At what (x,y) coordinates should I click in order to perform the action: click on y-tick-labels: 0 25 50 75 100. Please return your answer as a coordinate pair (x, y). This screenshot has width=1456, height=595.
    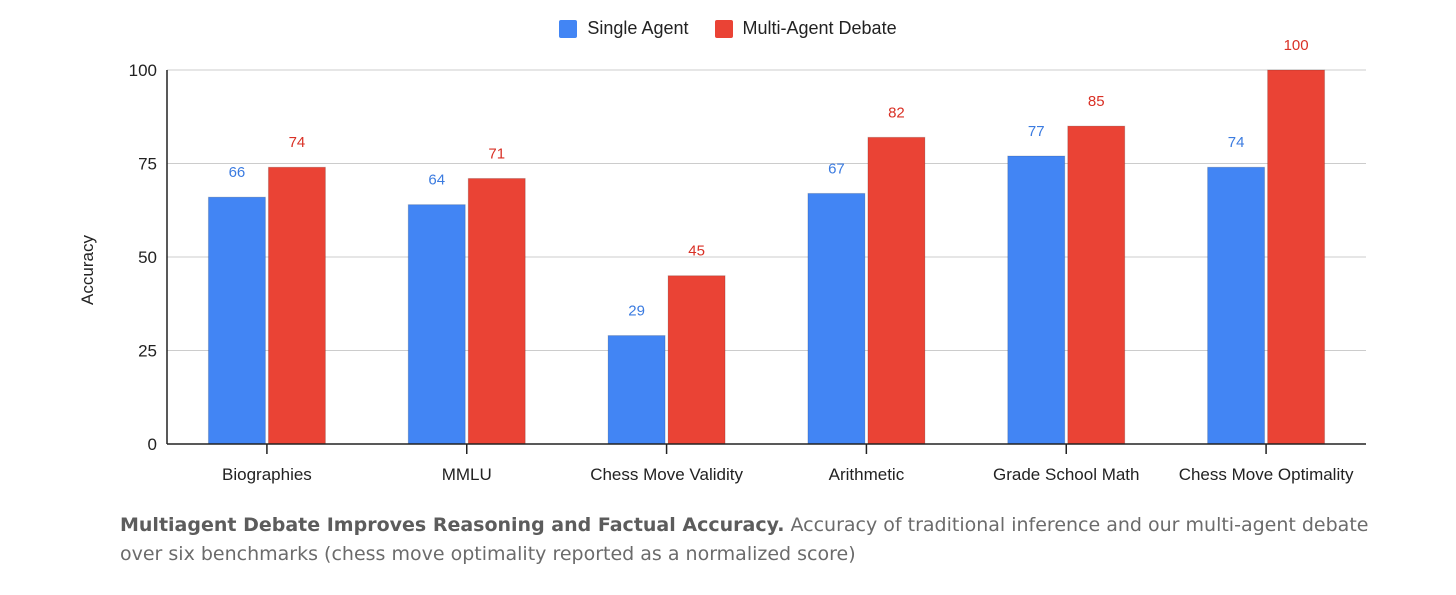
    Looking at the image, I should click on (143, 257).